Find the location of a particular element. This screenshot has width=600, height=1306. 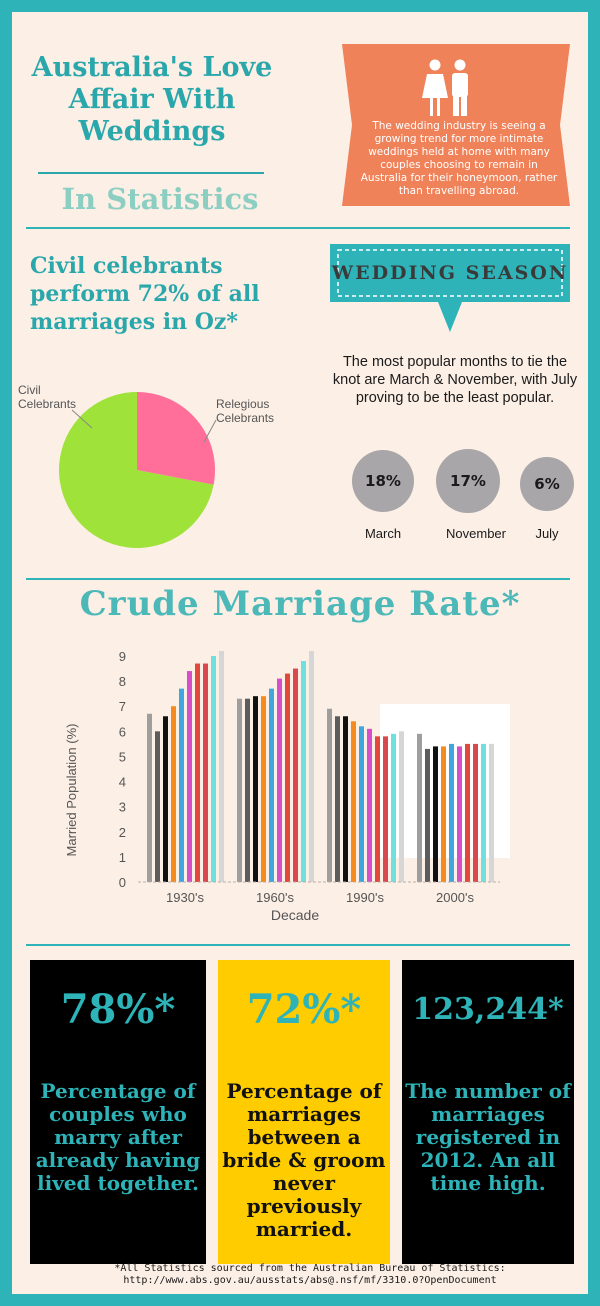

chart-y-tick-label: 1 is located at coordinates (122, 857).